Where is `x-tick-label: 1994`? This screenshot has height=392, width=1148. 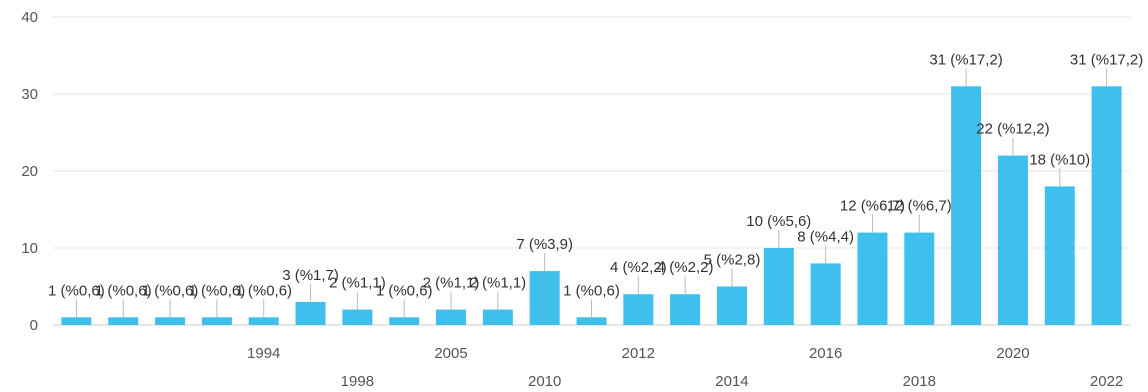 x-tick-label: 1994 is located at coordinates (263, 353).